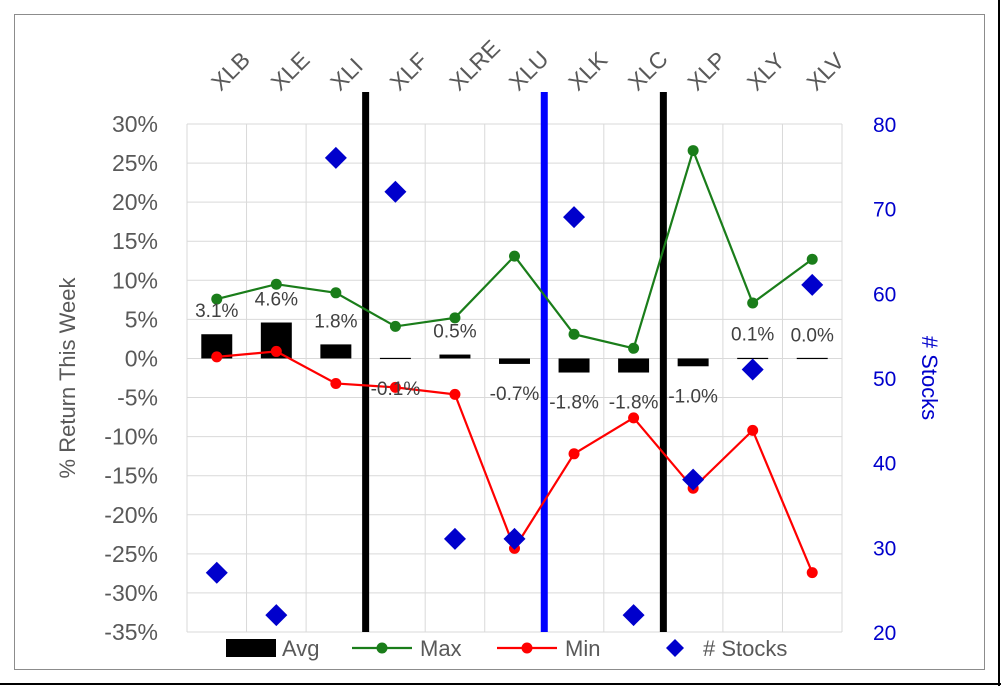 The image size is (1001, 686). Describe the element at coordinates (884, 210) in the screenshot. I see `y2-tick-label: 70` at that location.